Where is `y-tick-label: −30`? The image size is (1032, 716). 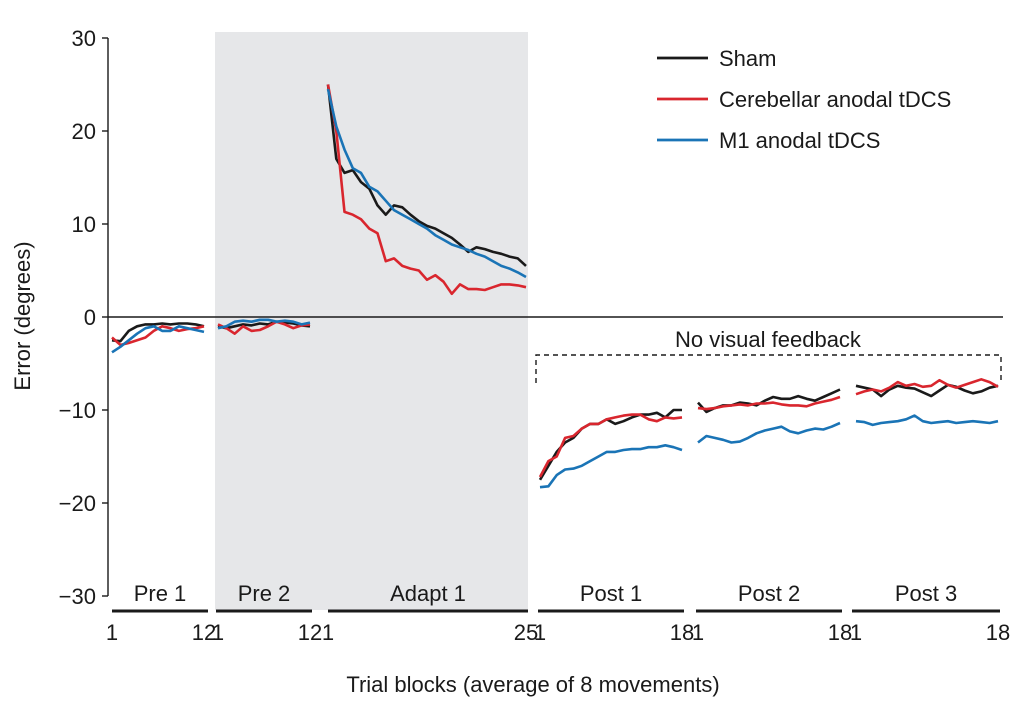
y-tick-label: −30 is located at coordinates (77, 596).